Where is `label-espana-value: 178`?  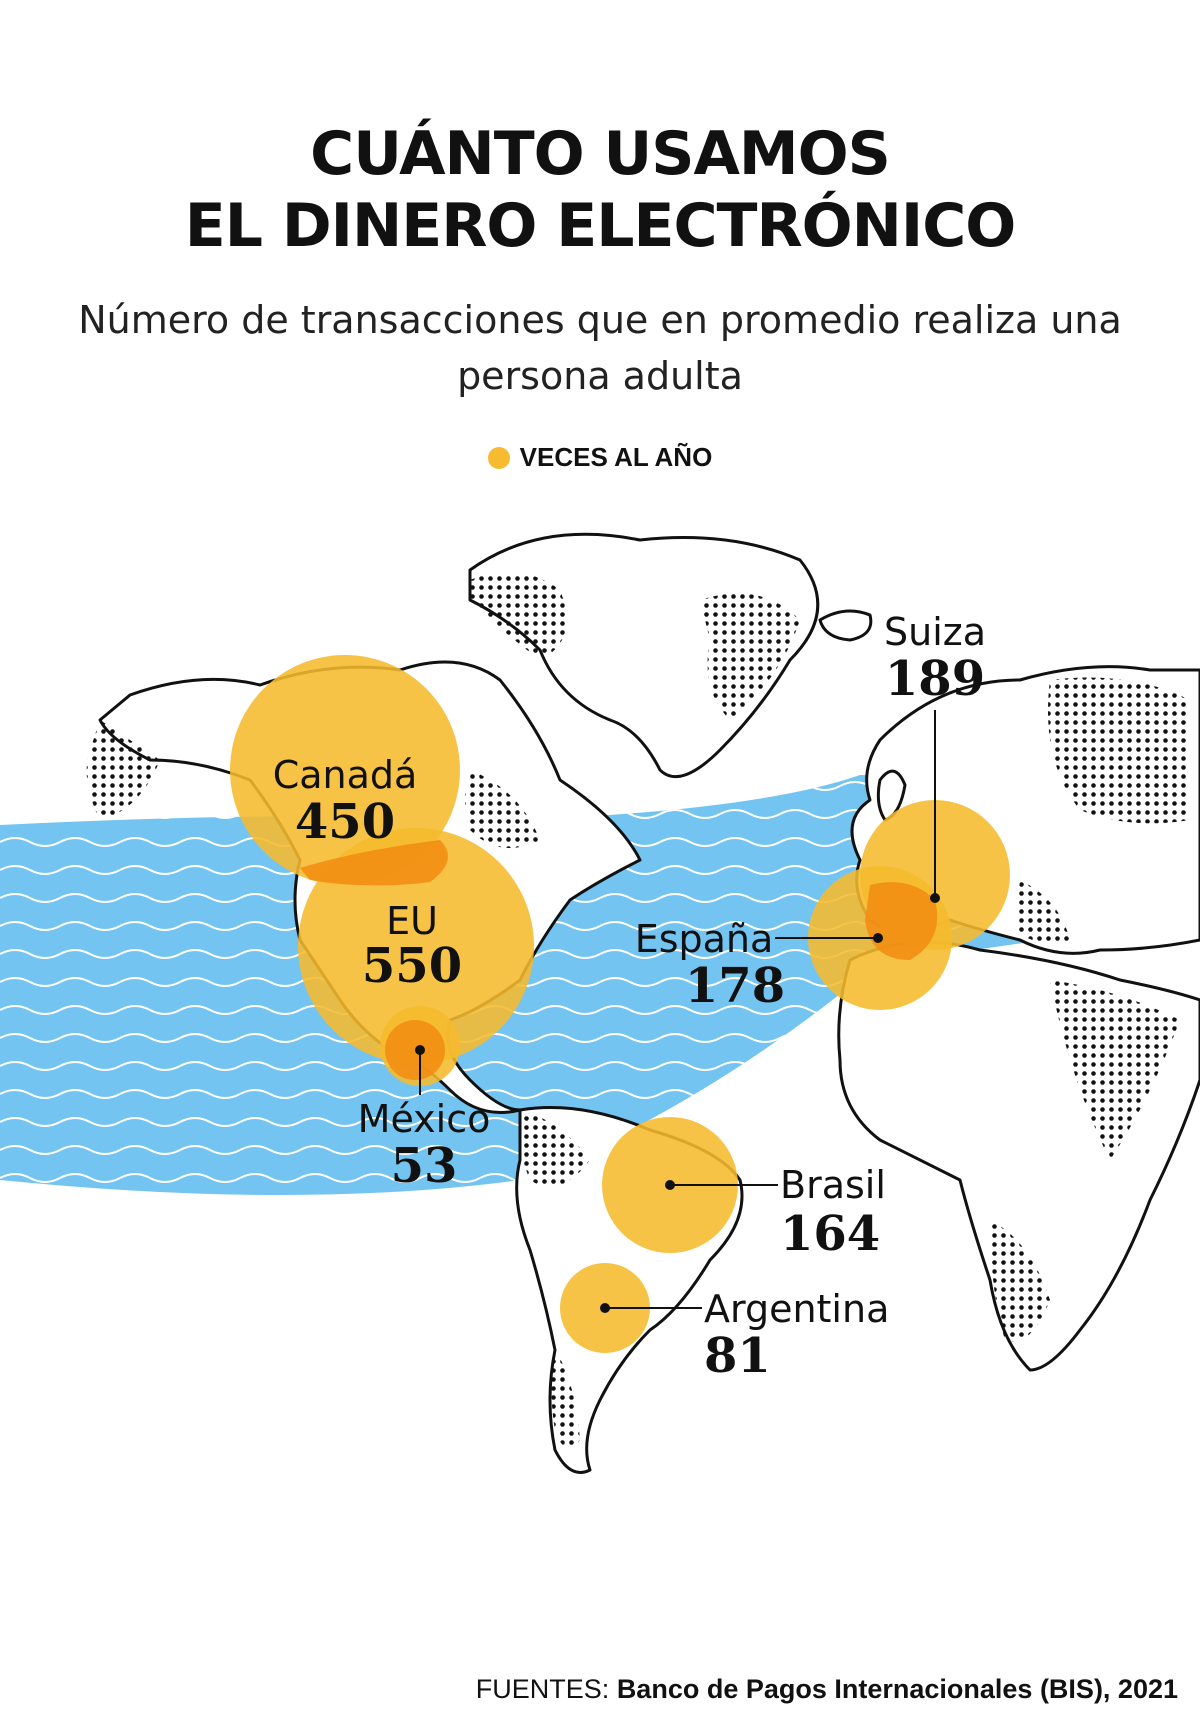 label-espana-value: 178 is located at coordinates (735, 986).